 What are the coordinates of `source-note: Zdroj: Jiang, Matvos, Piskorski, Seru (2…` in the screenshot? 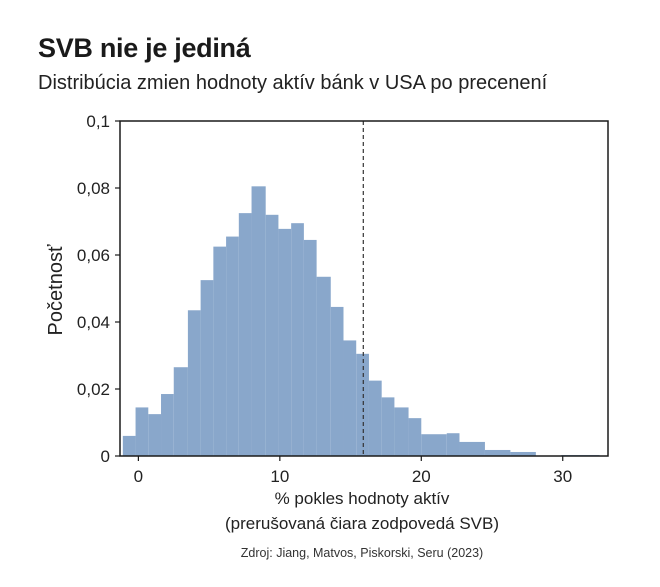 It's located at (362, 553).